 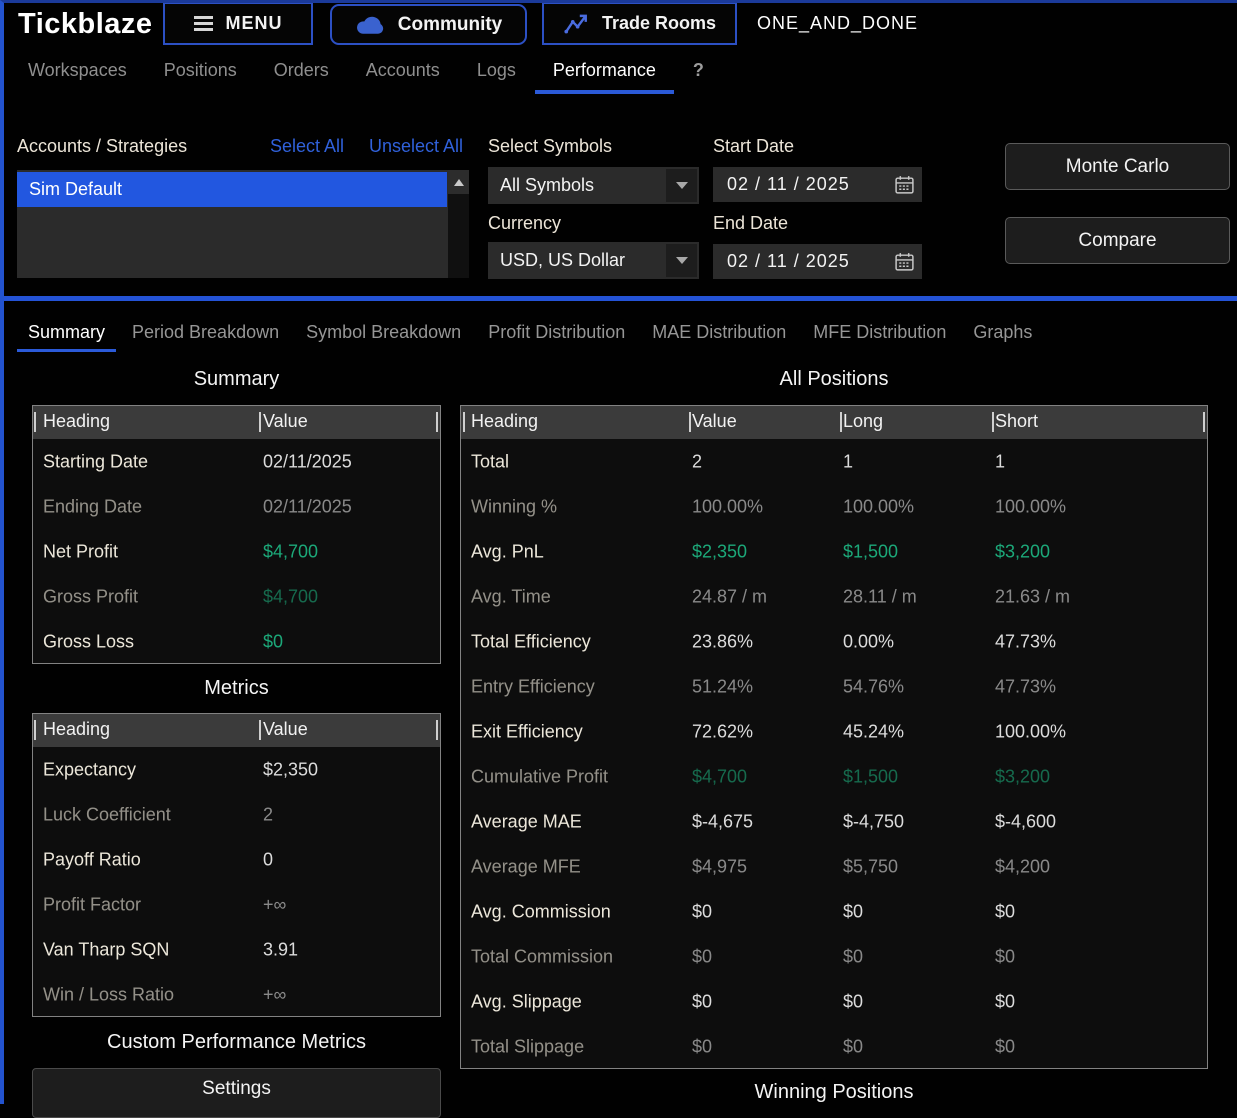 What do you see at coordinates (1003, 332) in the screenshot?
I see `tab-graphs: Graphs` at bounding box center [1003, 332].